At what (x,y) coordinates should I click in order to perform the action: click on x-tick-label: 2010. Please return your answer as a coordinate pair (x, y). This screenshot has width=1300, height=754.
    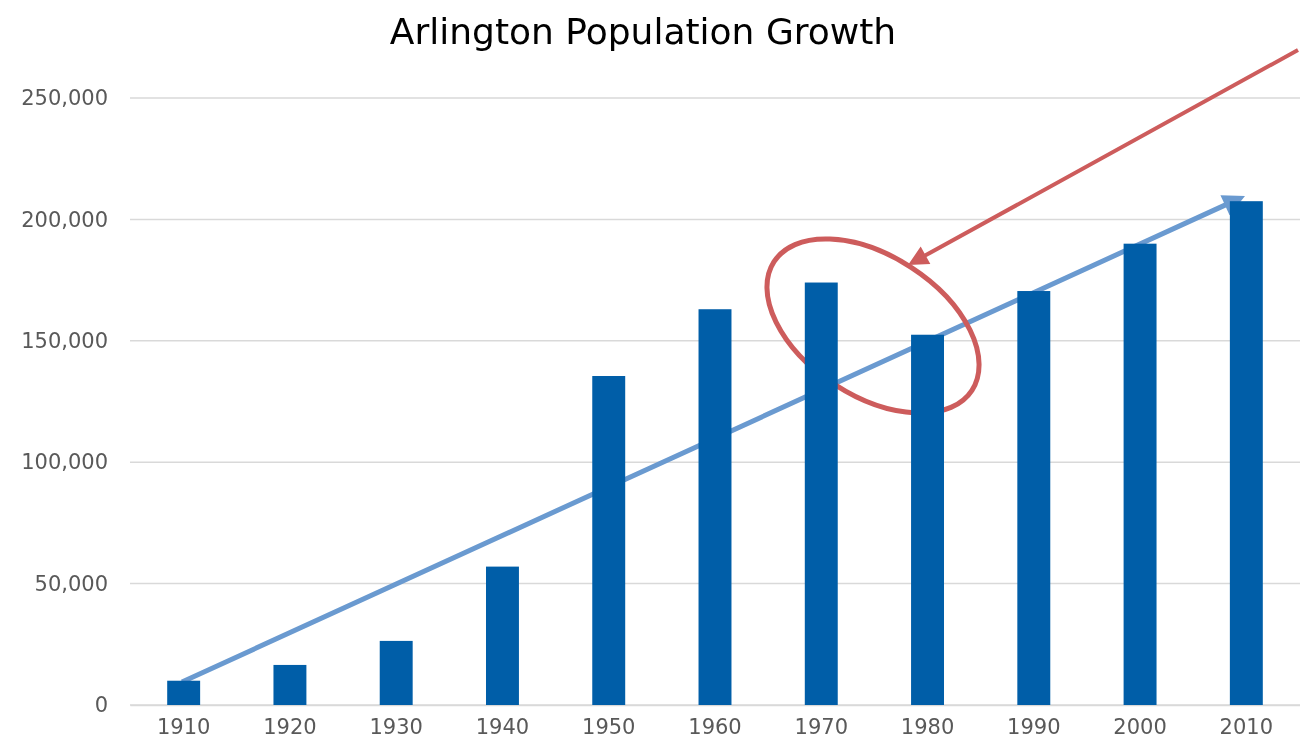
    Looking at the image, I should click on (1246, 726).